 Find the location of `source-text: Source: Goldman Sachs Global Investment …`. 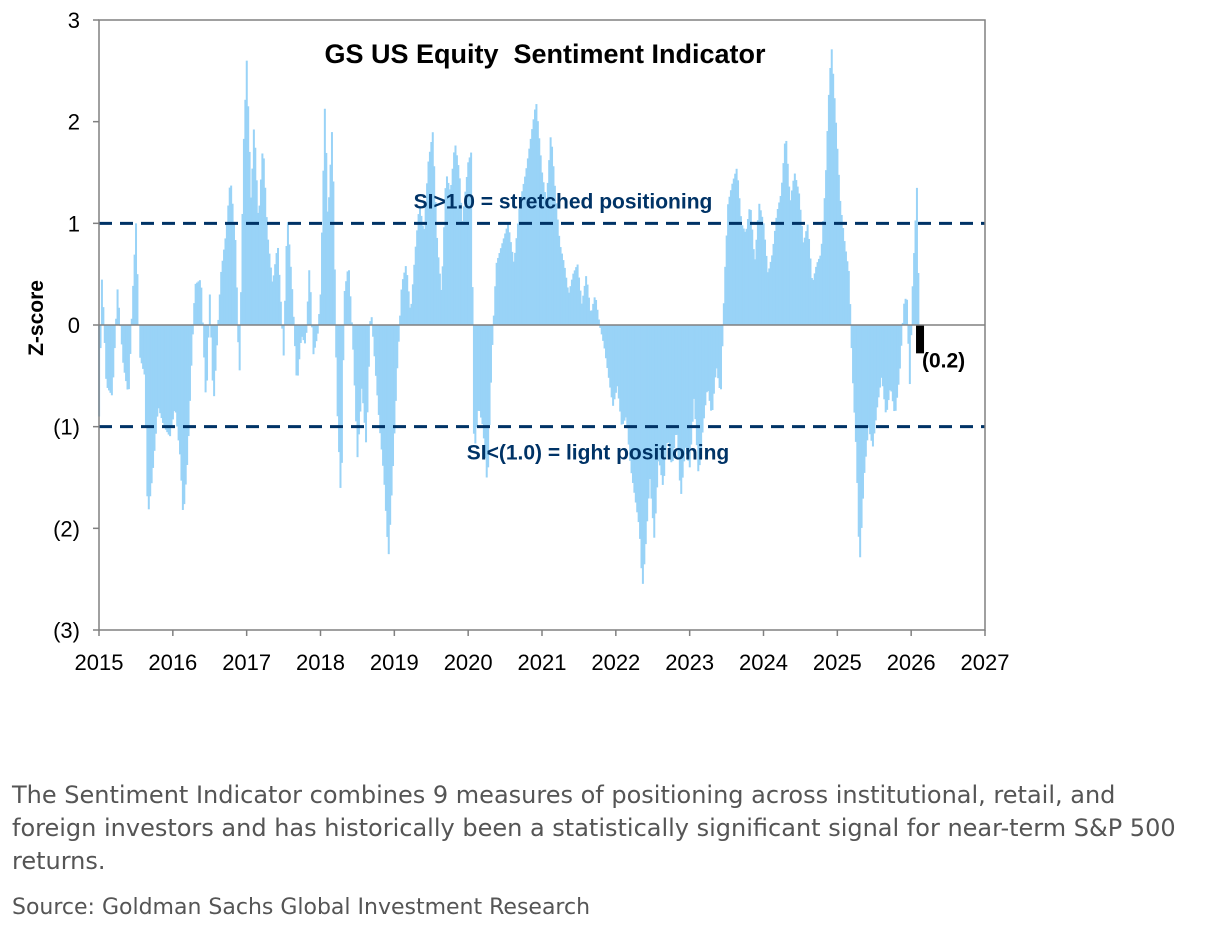

source-text: Source: Goldman Sachs Global Investment … is located at coordinates (301, 907).